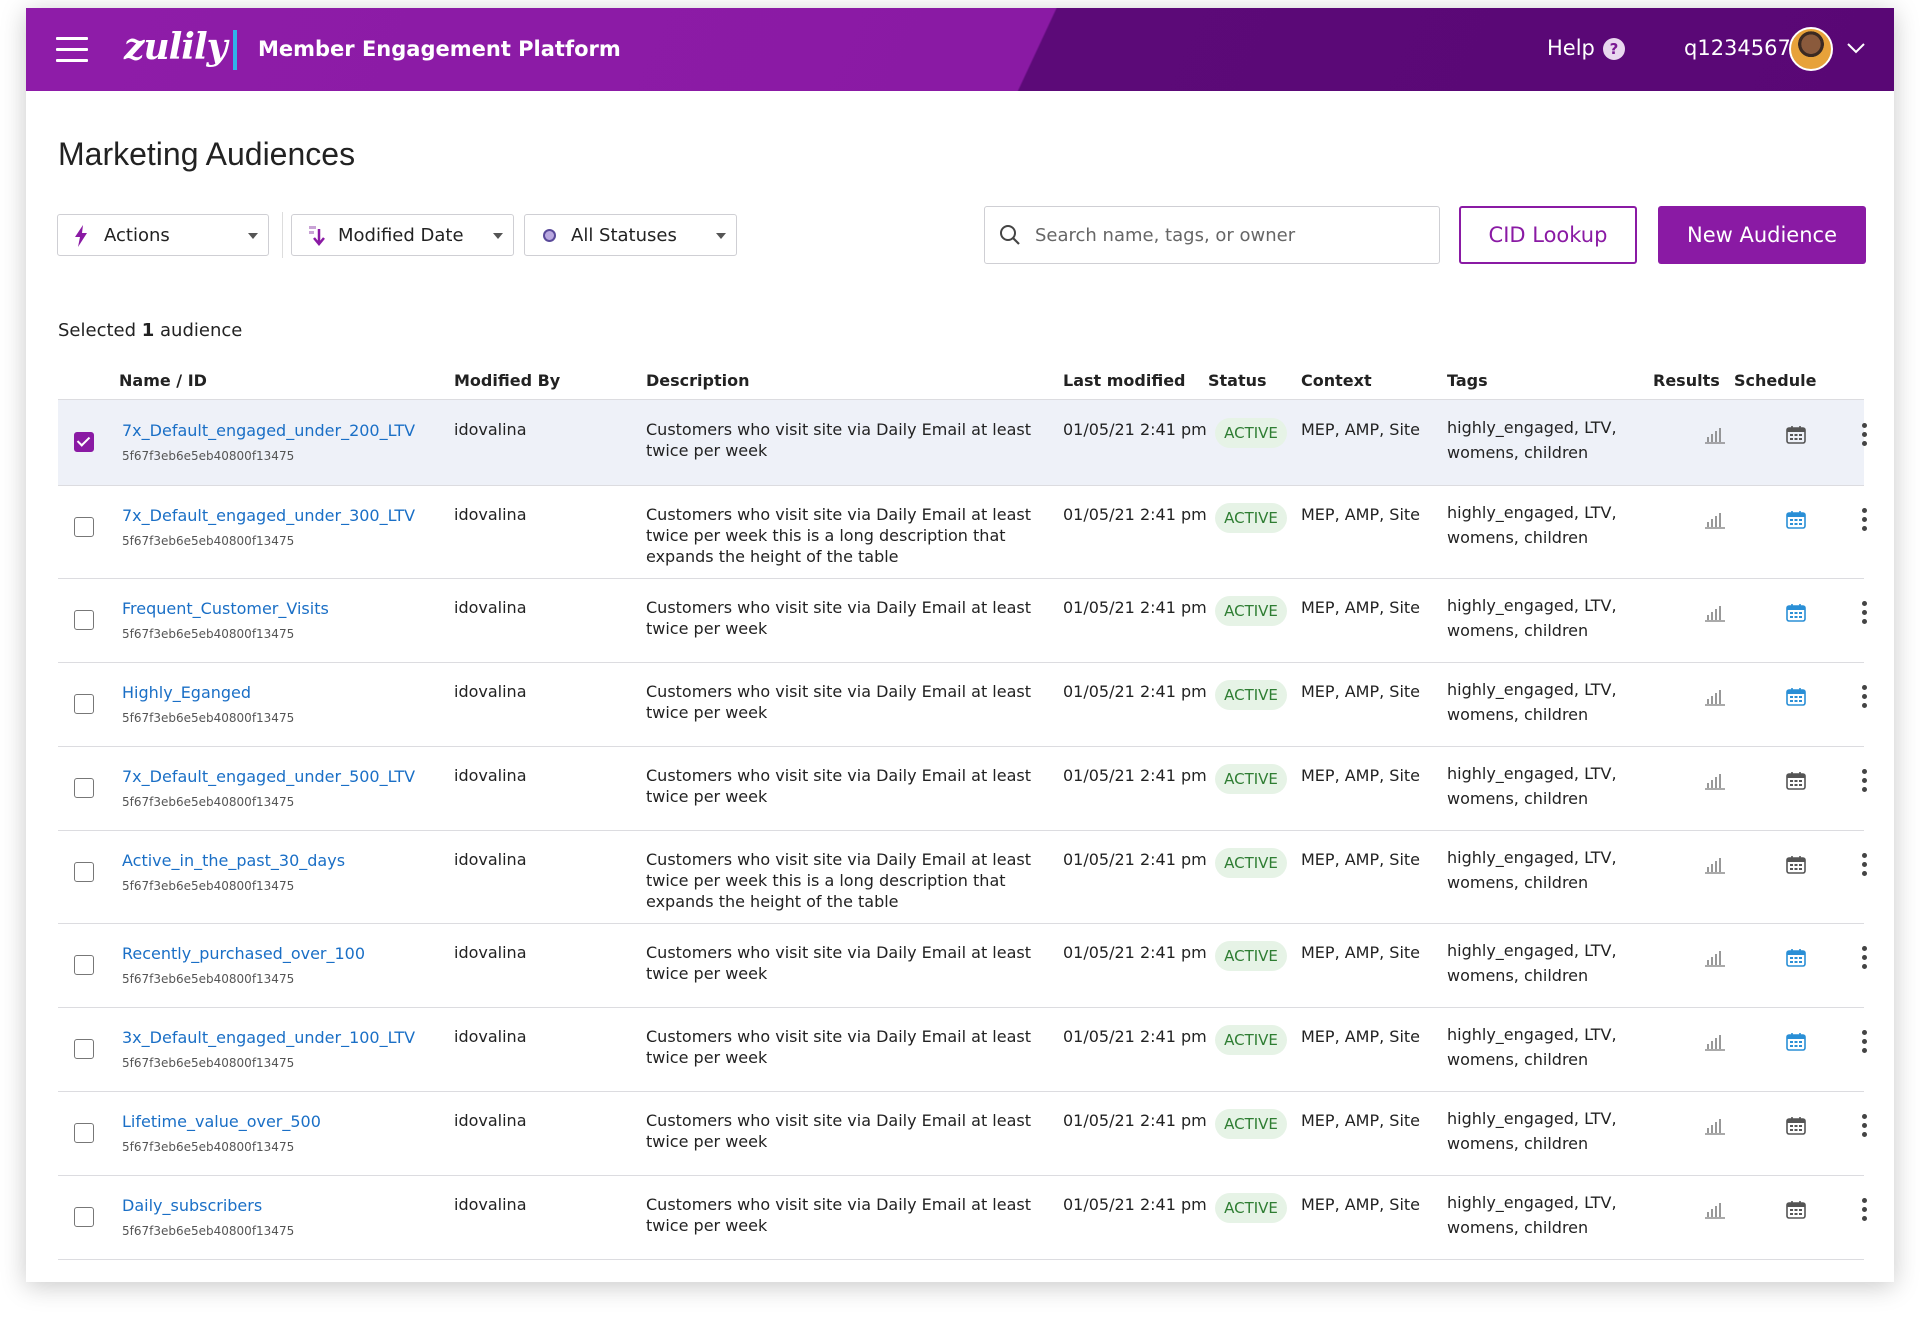  What do you see at coordinates (234, 860) in the screenshot?
I see `audience-name-link: Active_in_the_past_30_days` at bounding box center [234, 860].